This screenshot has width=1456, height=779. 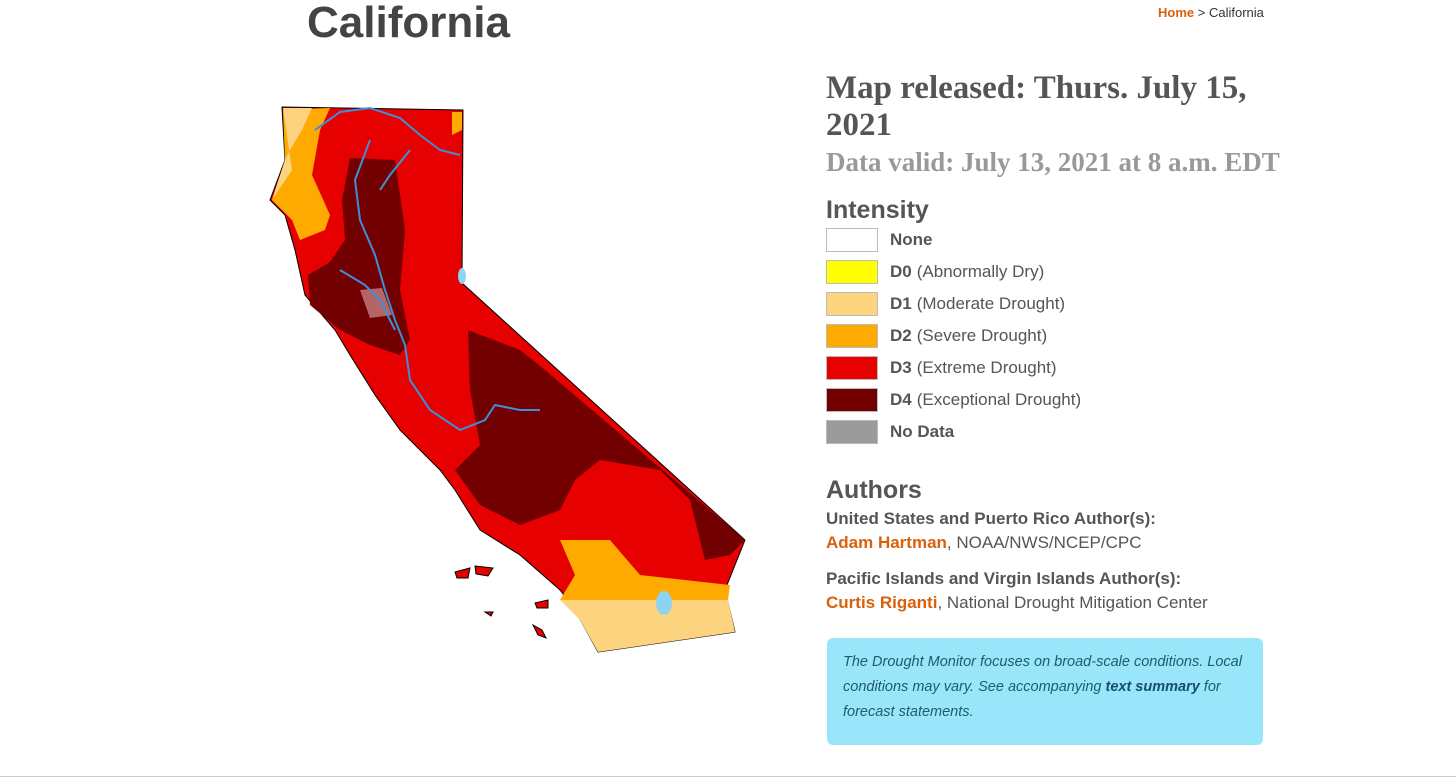 What do you see at coordinates (901, 303) in the screenshot?
I see `legend-code: D1` at bounding box center [901, 303].